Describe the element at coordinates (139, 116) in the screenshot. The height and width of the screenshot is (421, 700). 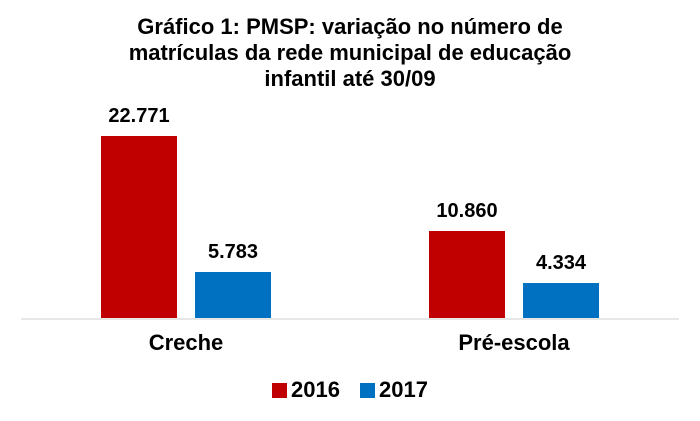
I see `value-label-creche-2016: 22.771` at that location.